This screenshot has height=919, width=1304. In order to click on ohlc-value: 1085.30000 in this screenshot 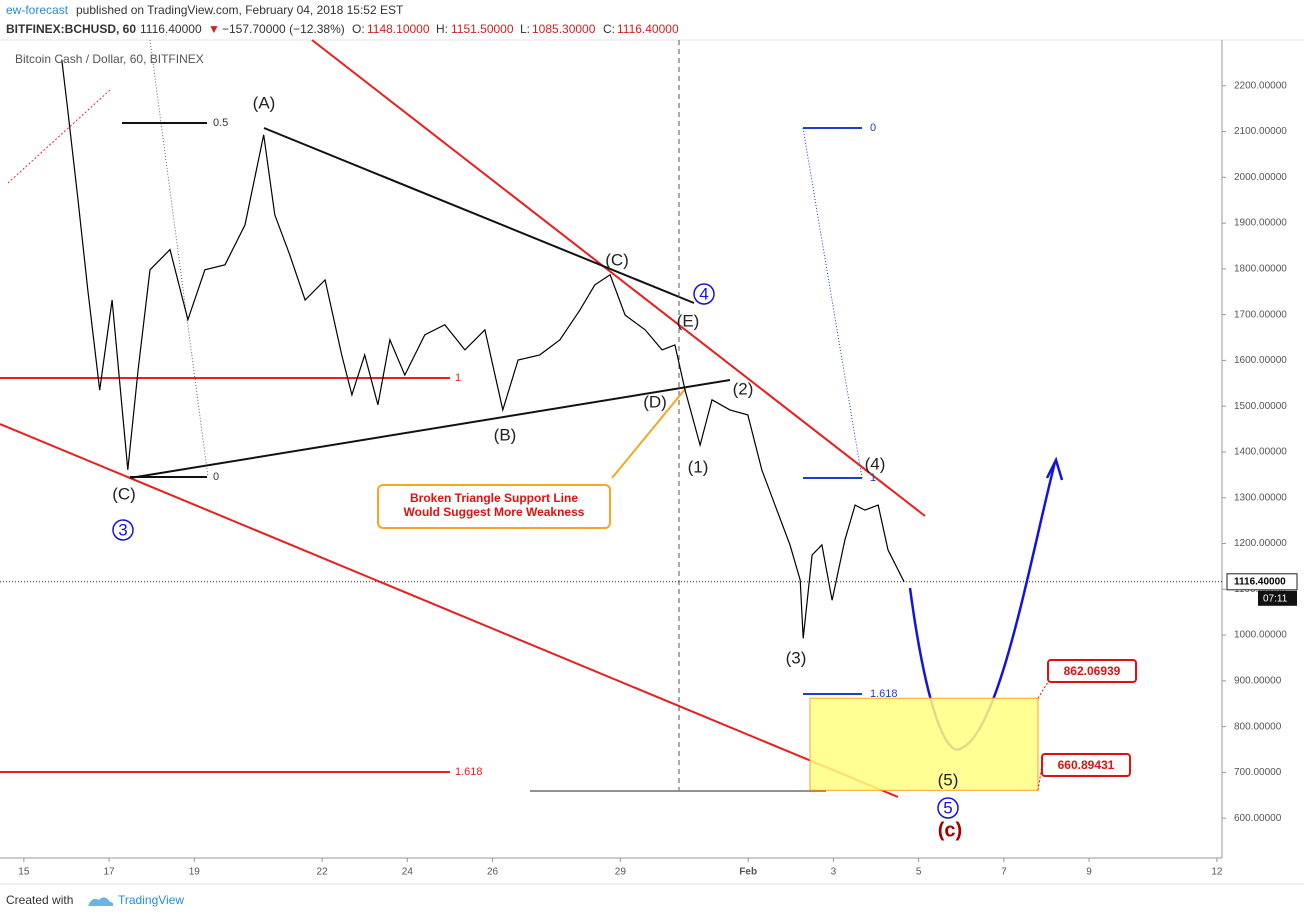, I will do `click(564, 29)`.